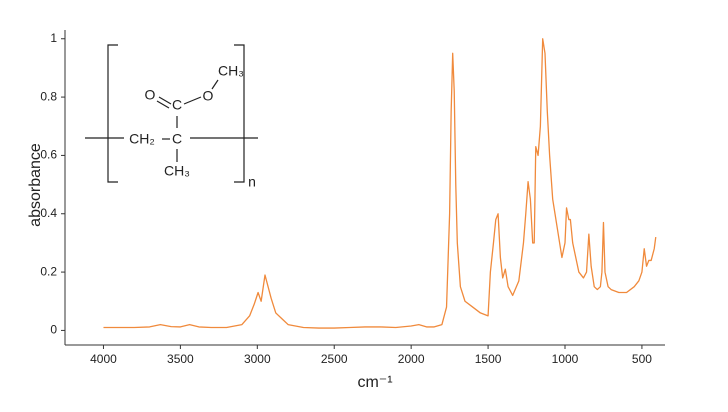 The image size is (728, 412). What do you see at coordinates (48, 155) in the screenshot?
I see `y-tick-label: 0.6` at bounding box center [48, 155].